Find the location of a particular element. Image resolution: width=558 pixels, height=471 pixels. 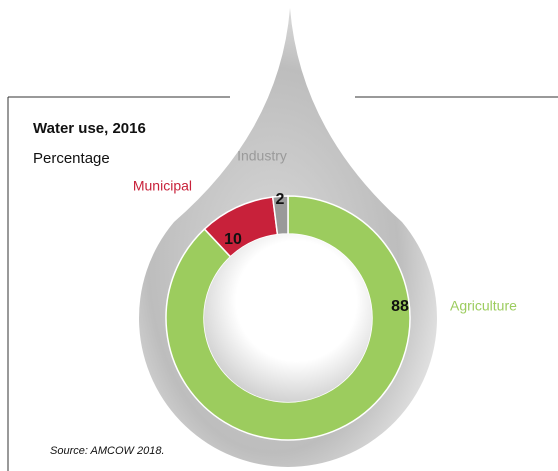

chart-title: Water use, 2016 is located at coordinates (89, 128).